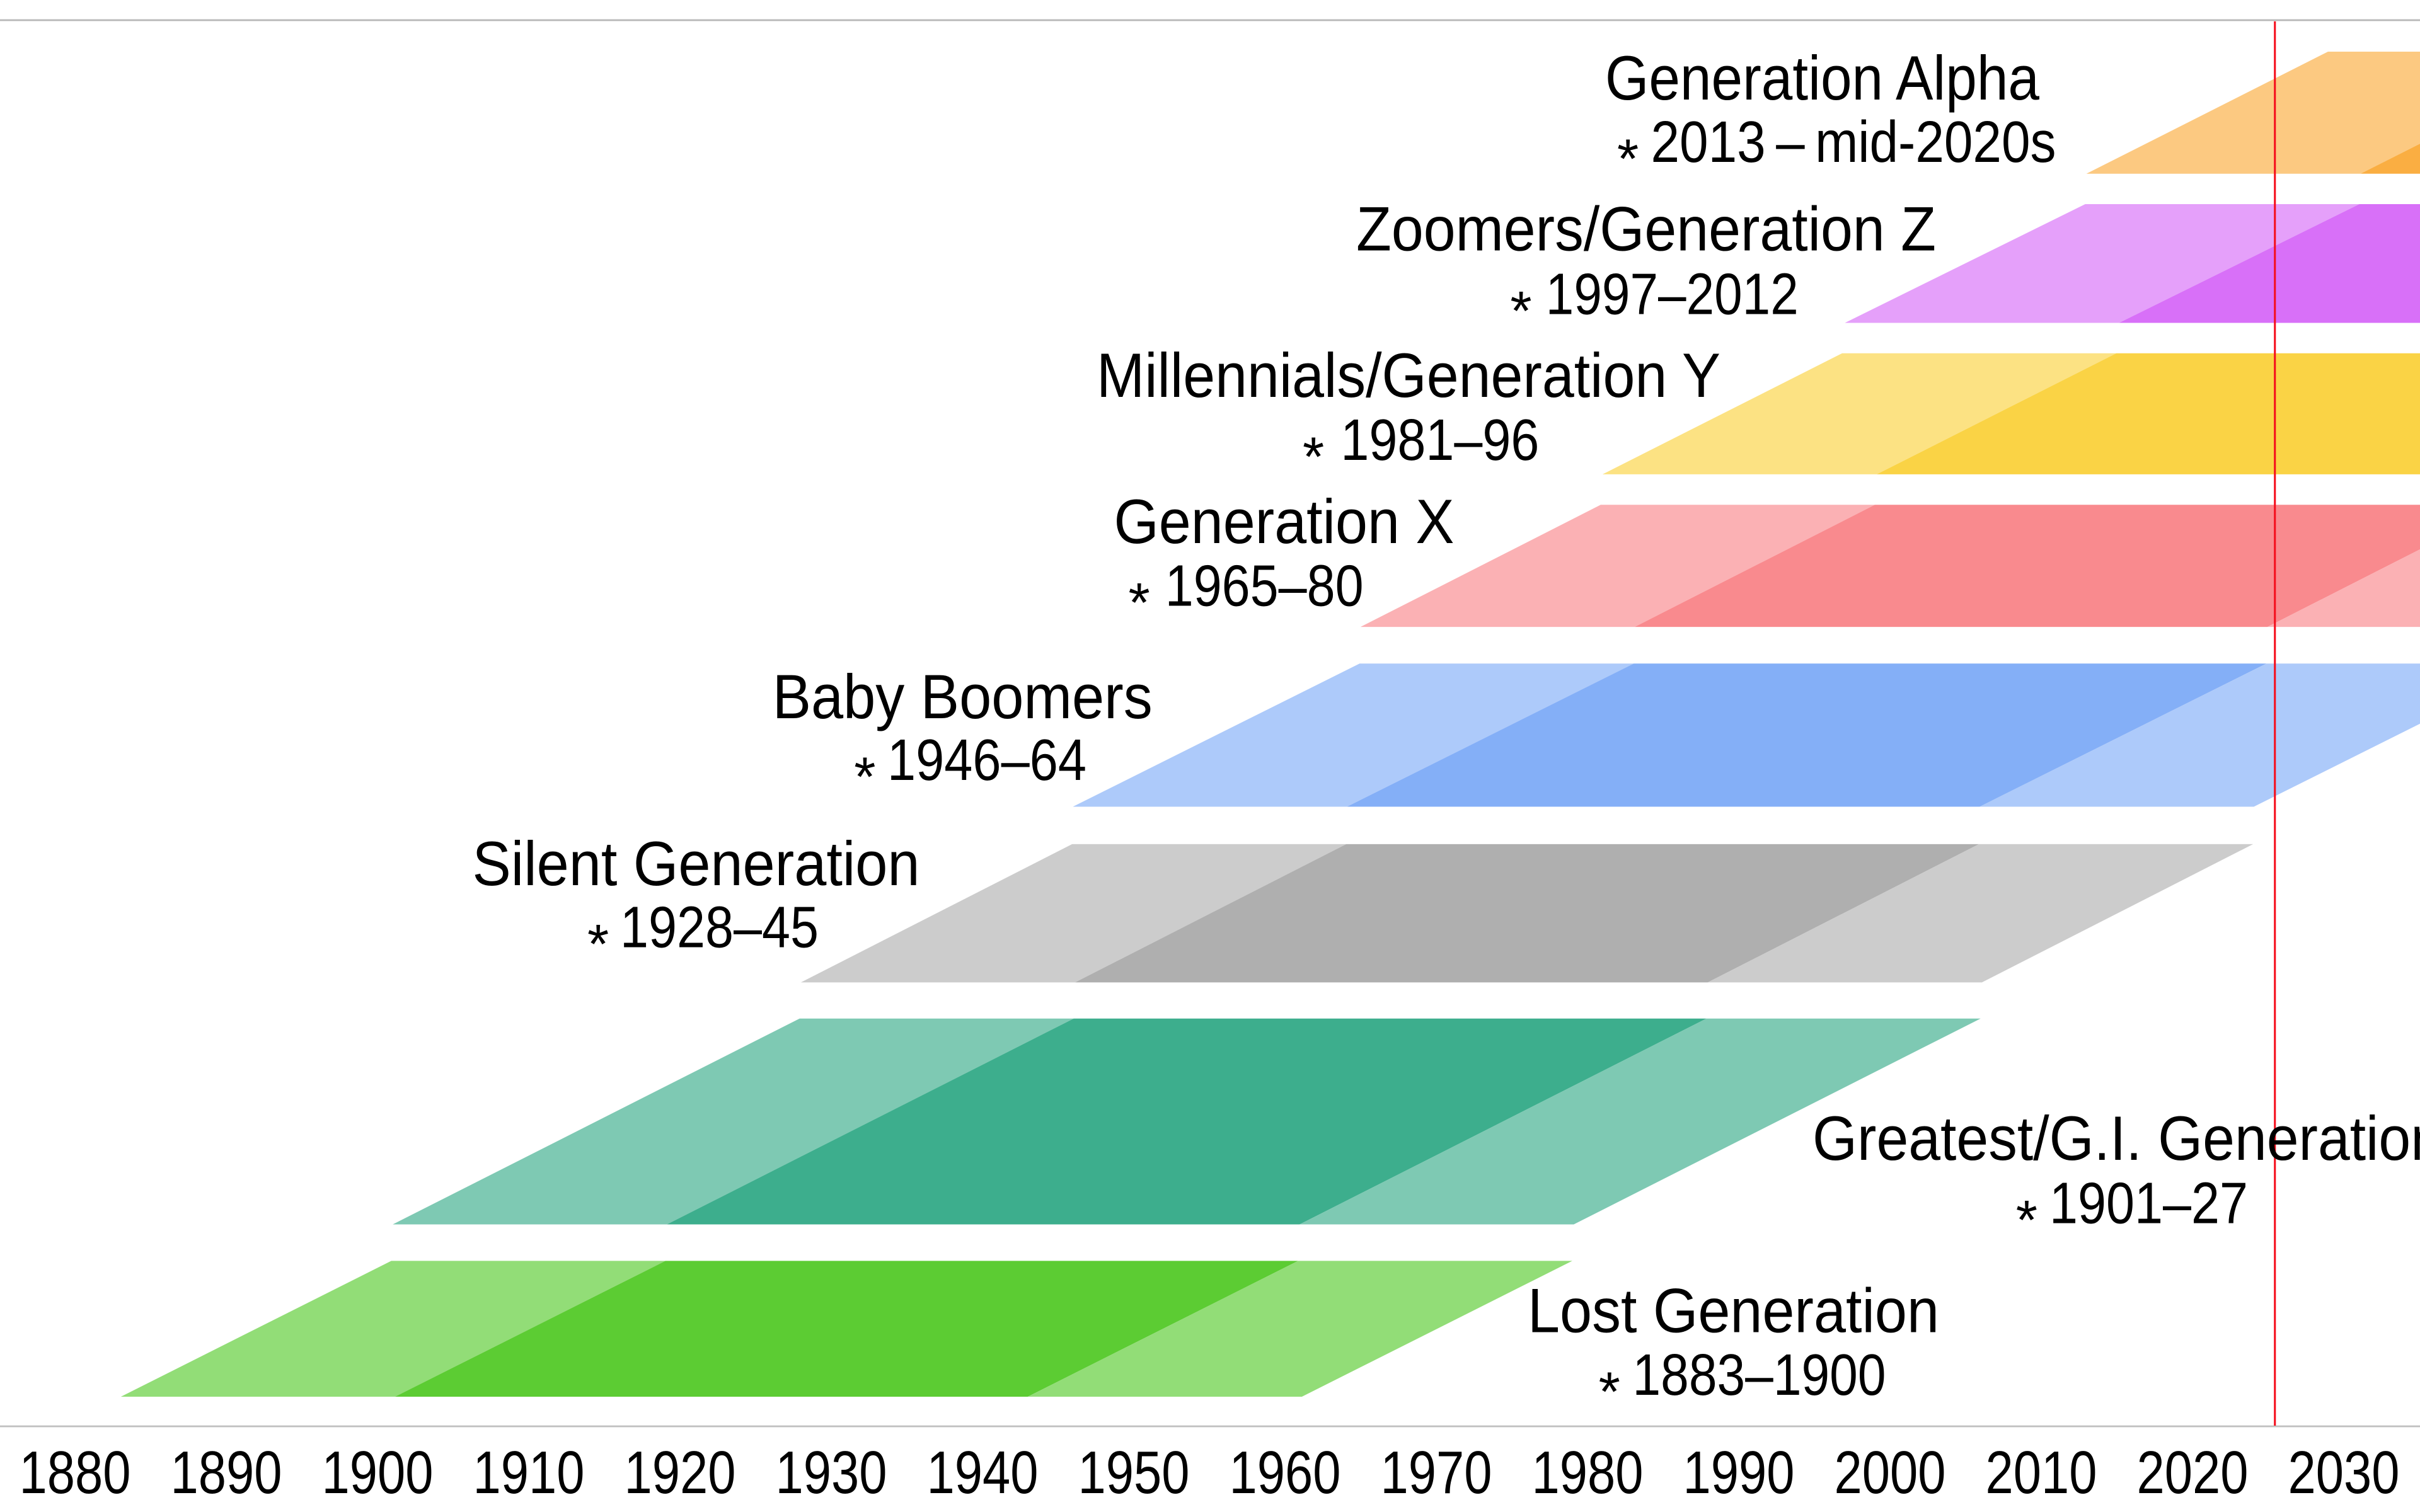 This screenshot has width=2420, height=1512. What do you see at coordinates (378, 1472) in the screenshot?
I see `svg-text: 1900` at bounding box center [378, 1472].